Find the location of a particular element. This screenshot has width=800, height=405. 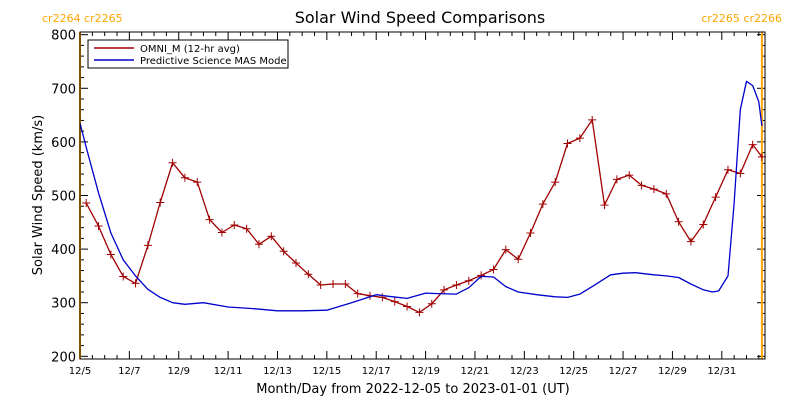

x-tick-label: 12/17 is located at coordinates (376, 371).